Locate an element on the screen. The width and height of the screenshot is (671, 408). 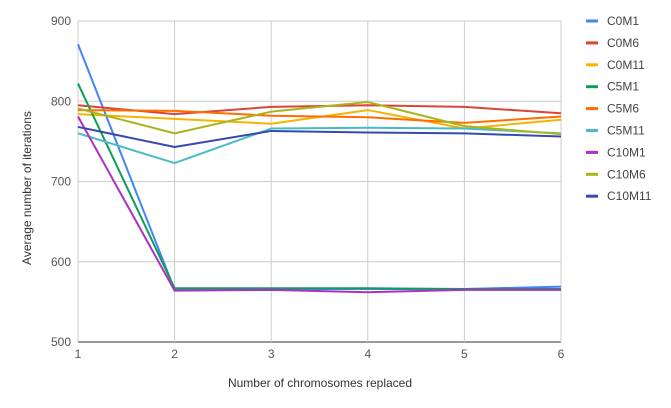
series-line-c5m6 is located at coordinates (319, 116).